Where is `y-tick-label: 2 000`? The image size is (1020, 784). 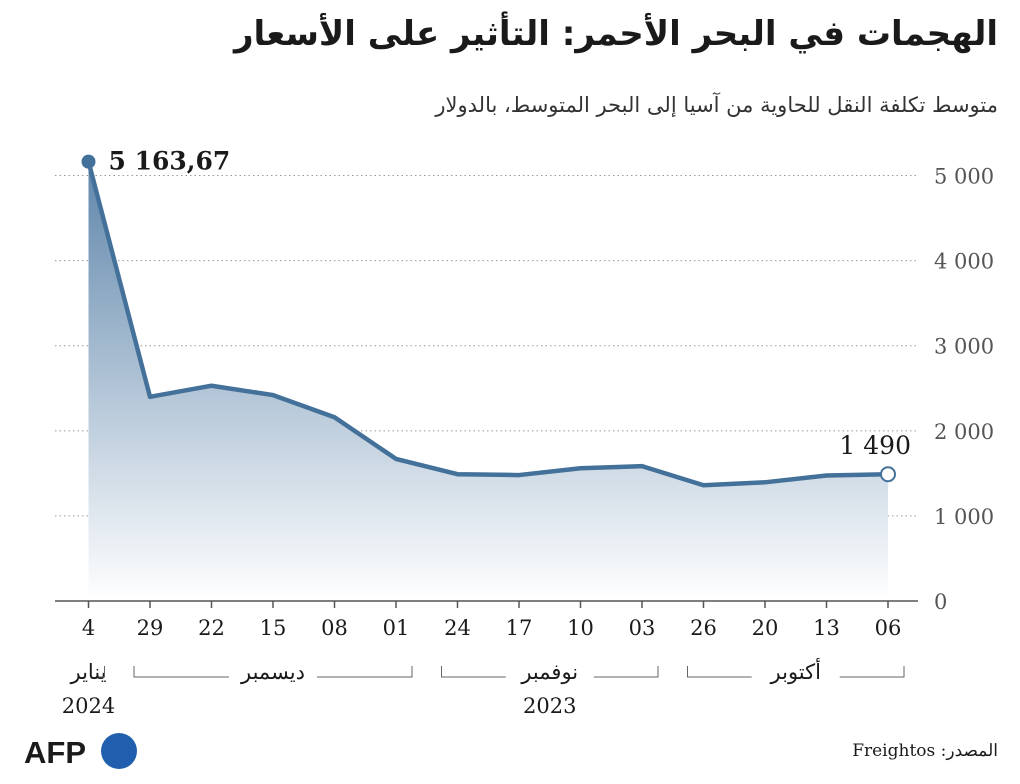
y-tick-label: 2 000 is located at coordinates (964, 432).